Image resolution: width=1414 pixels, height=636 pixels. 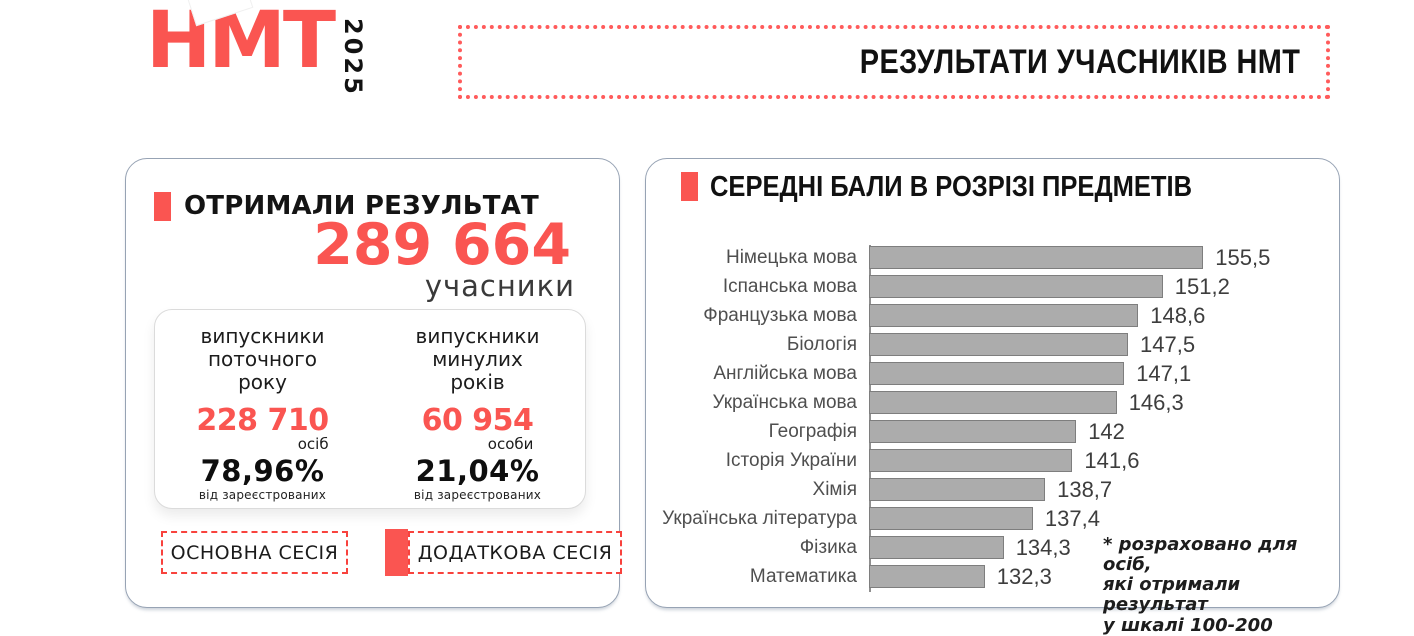 I want to click on bar-label: Іспанська мова, so click(x=789, y=286).